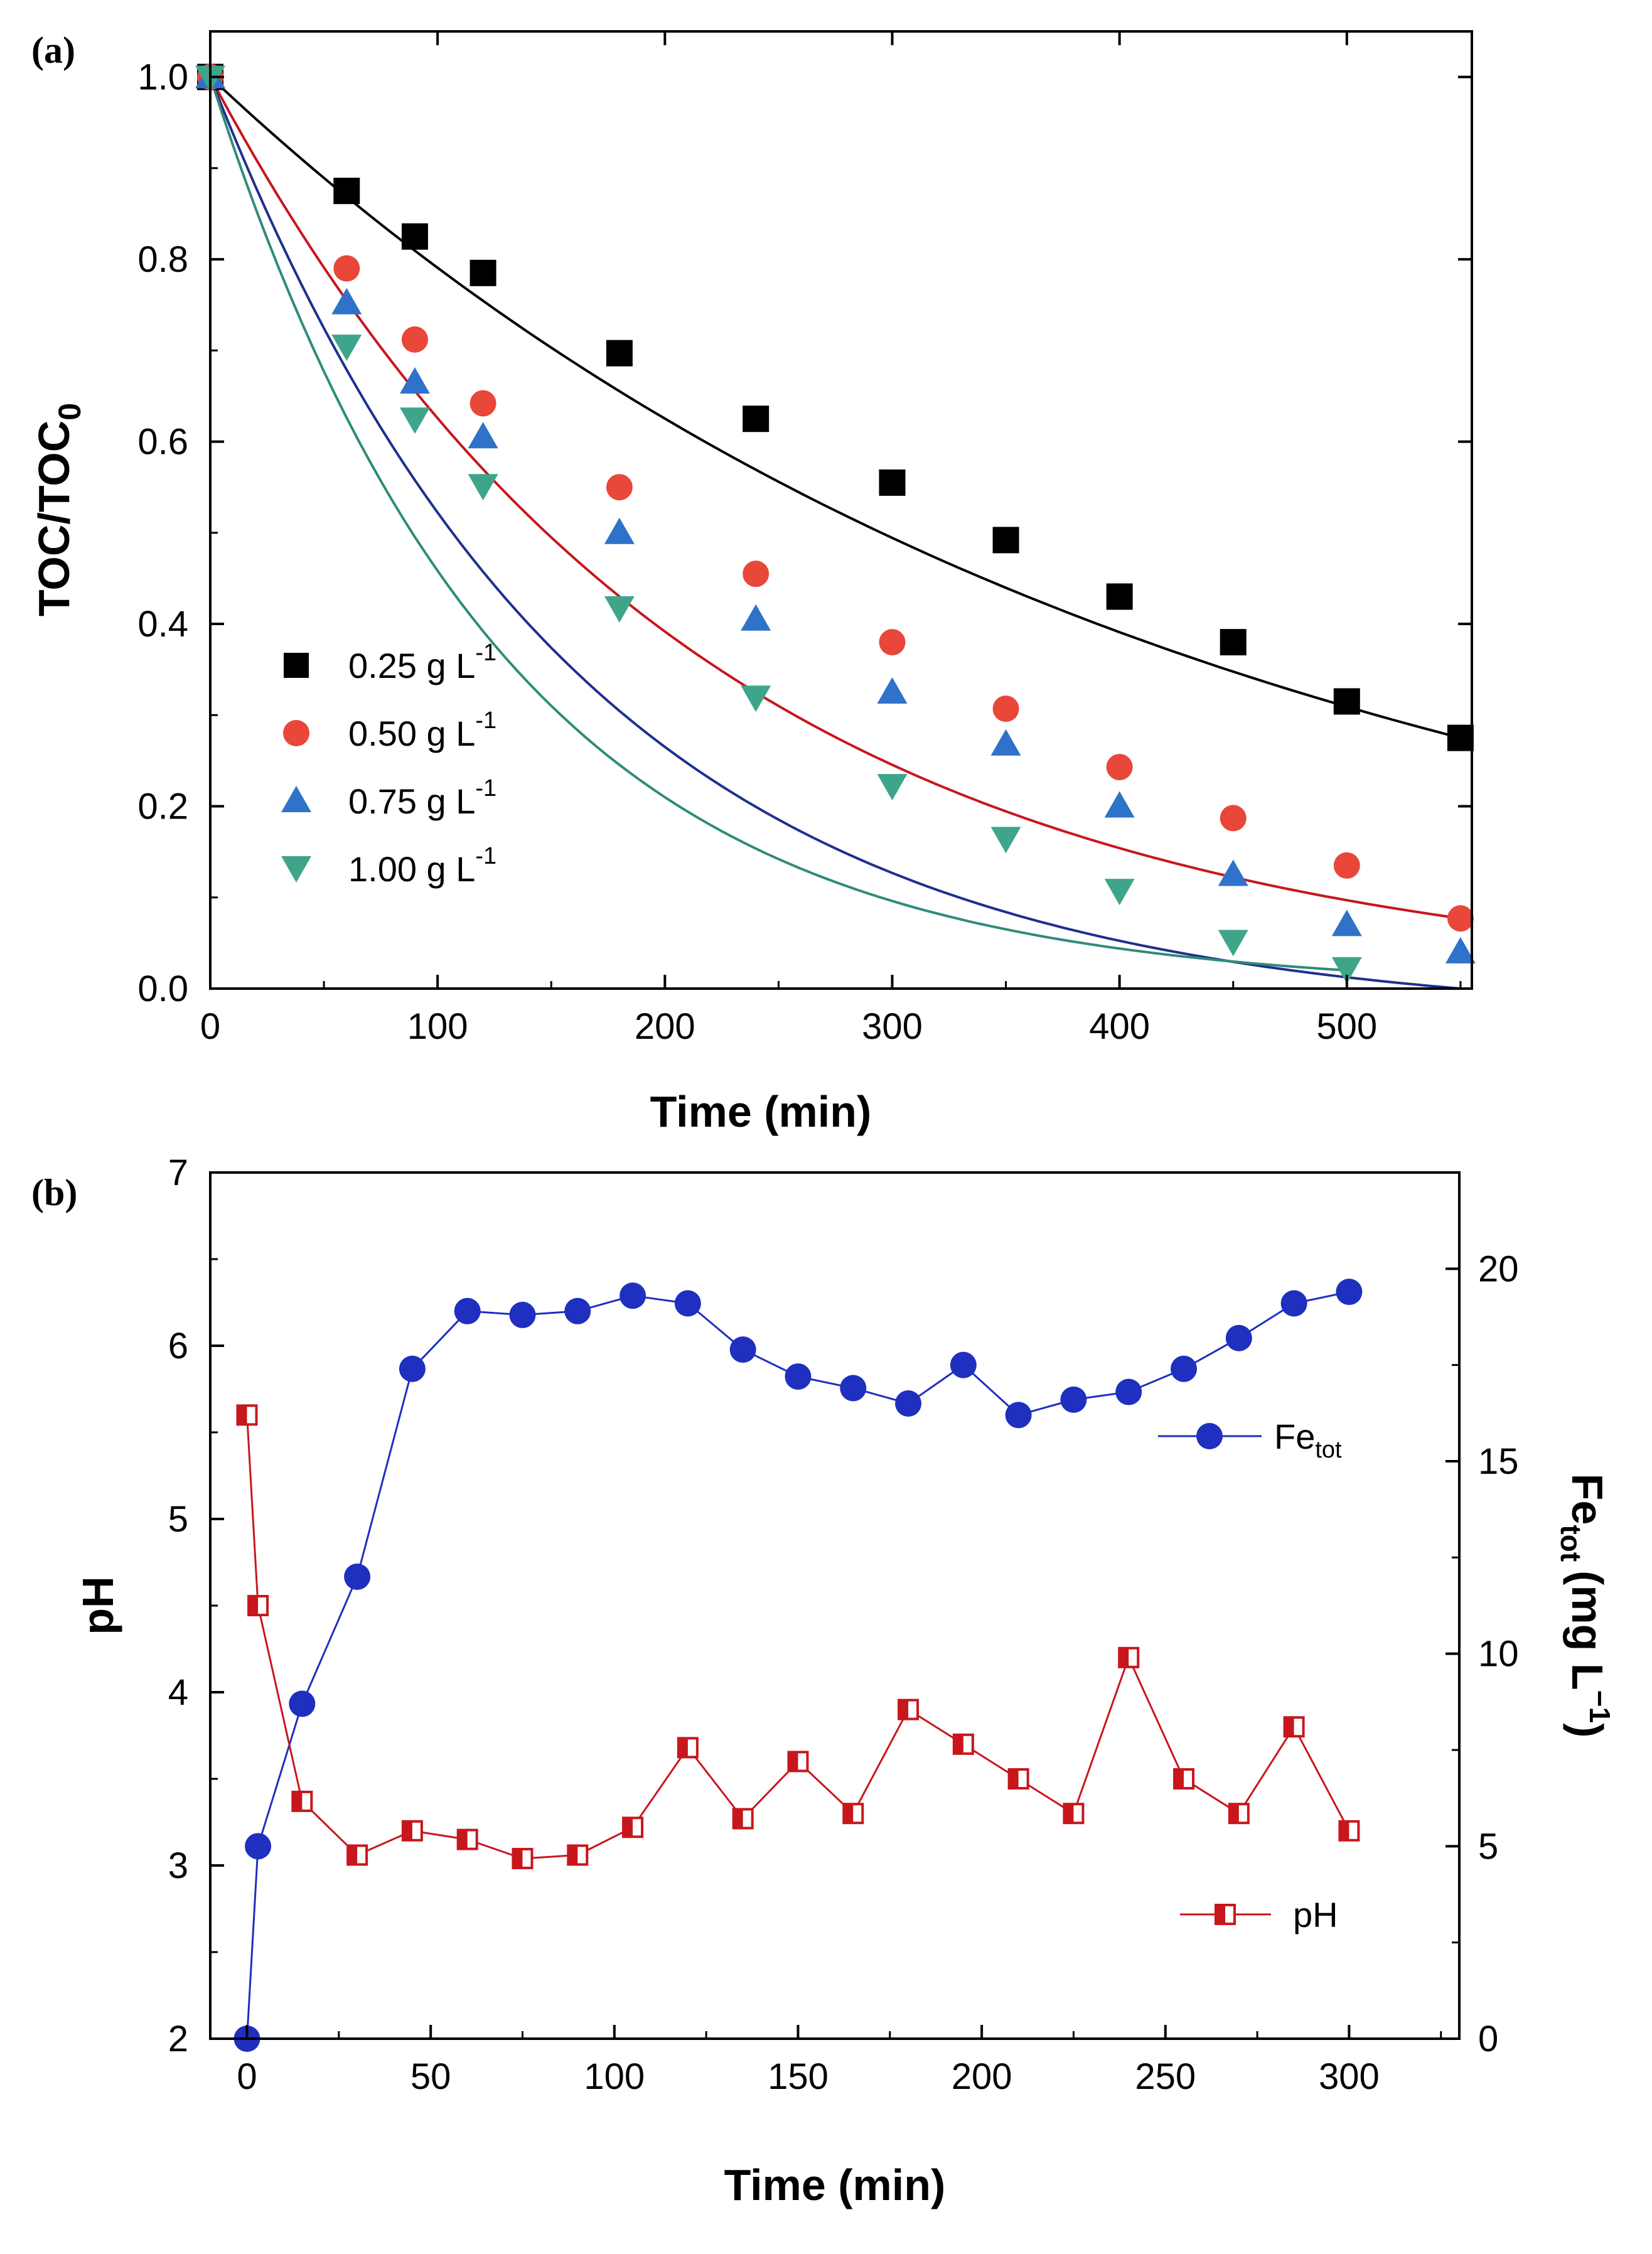 Image resolution: width=1652 pixels, height=2254 pixels. Describe the element at coordinates (178, 2039) in the screenshot. I see `b-ytick-left-label-2: 2` at that location.